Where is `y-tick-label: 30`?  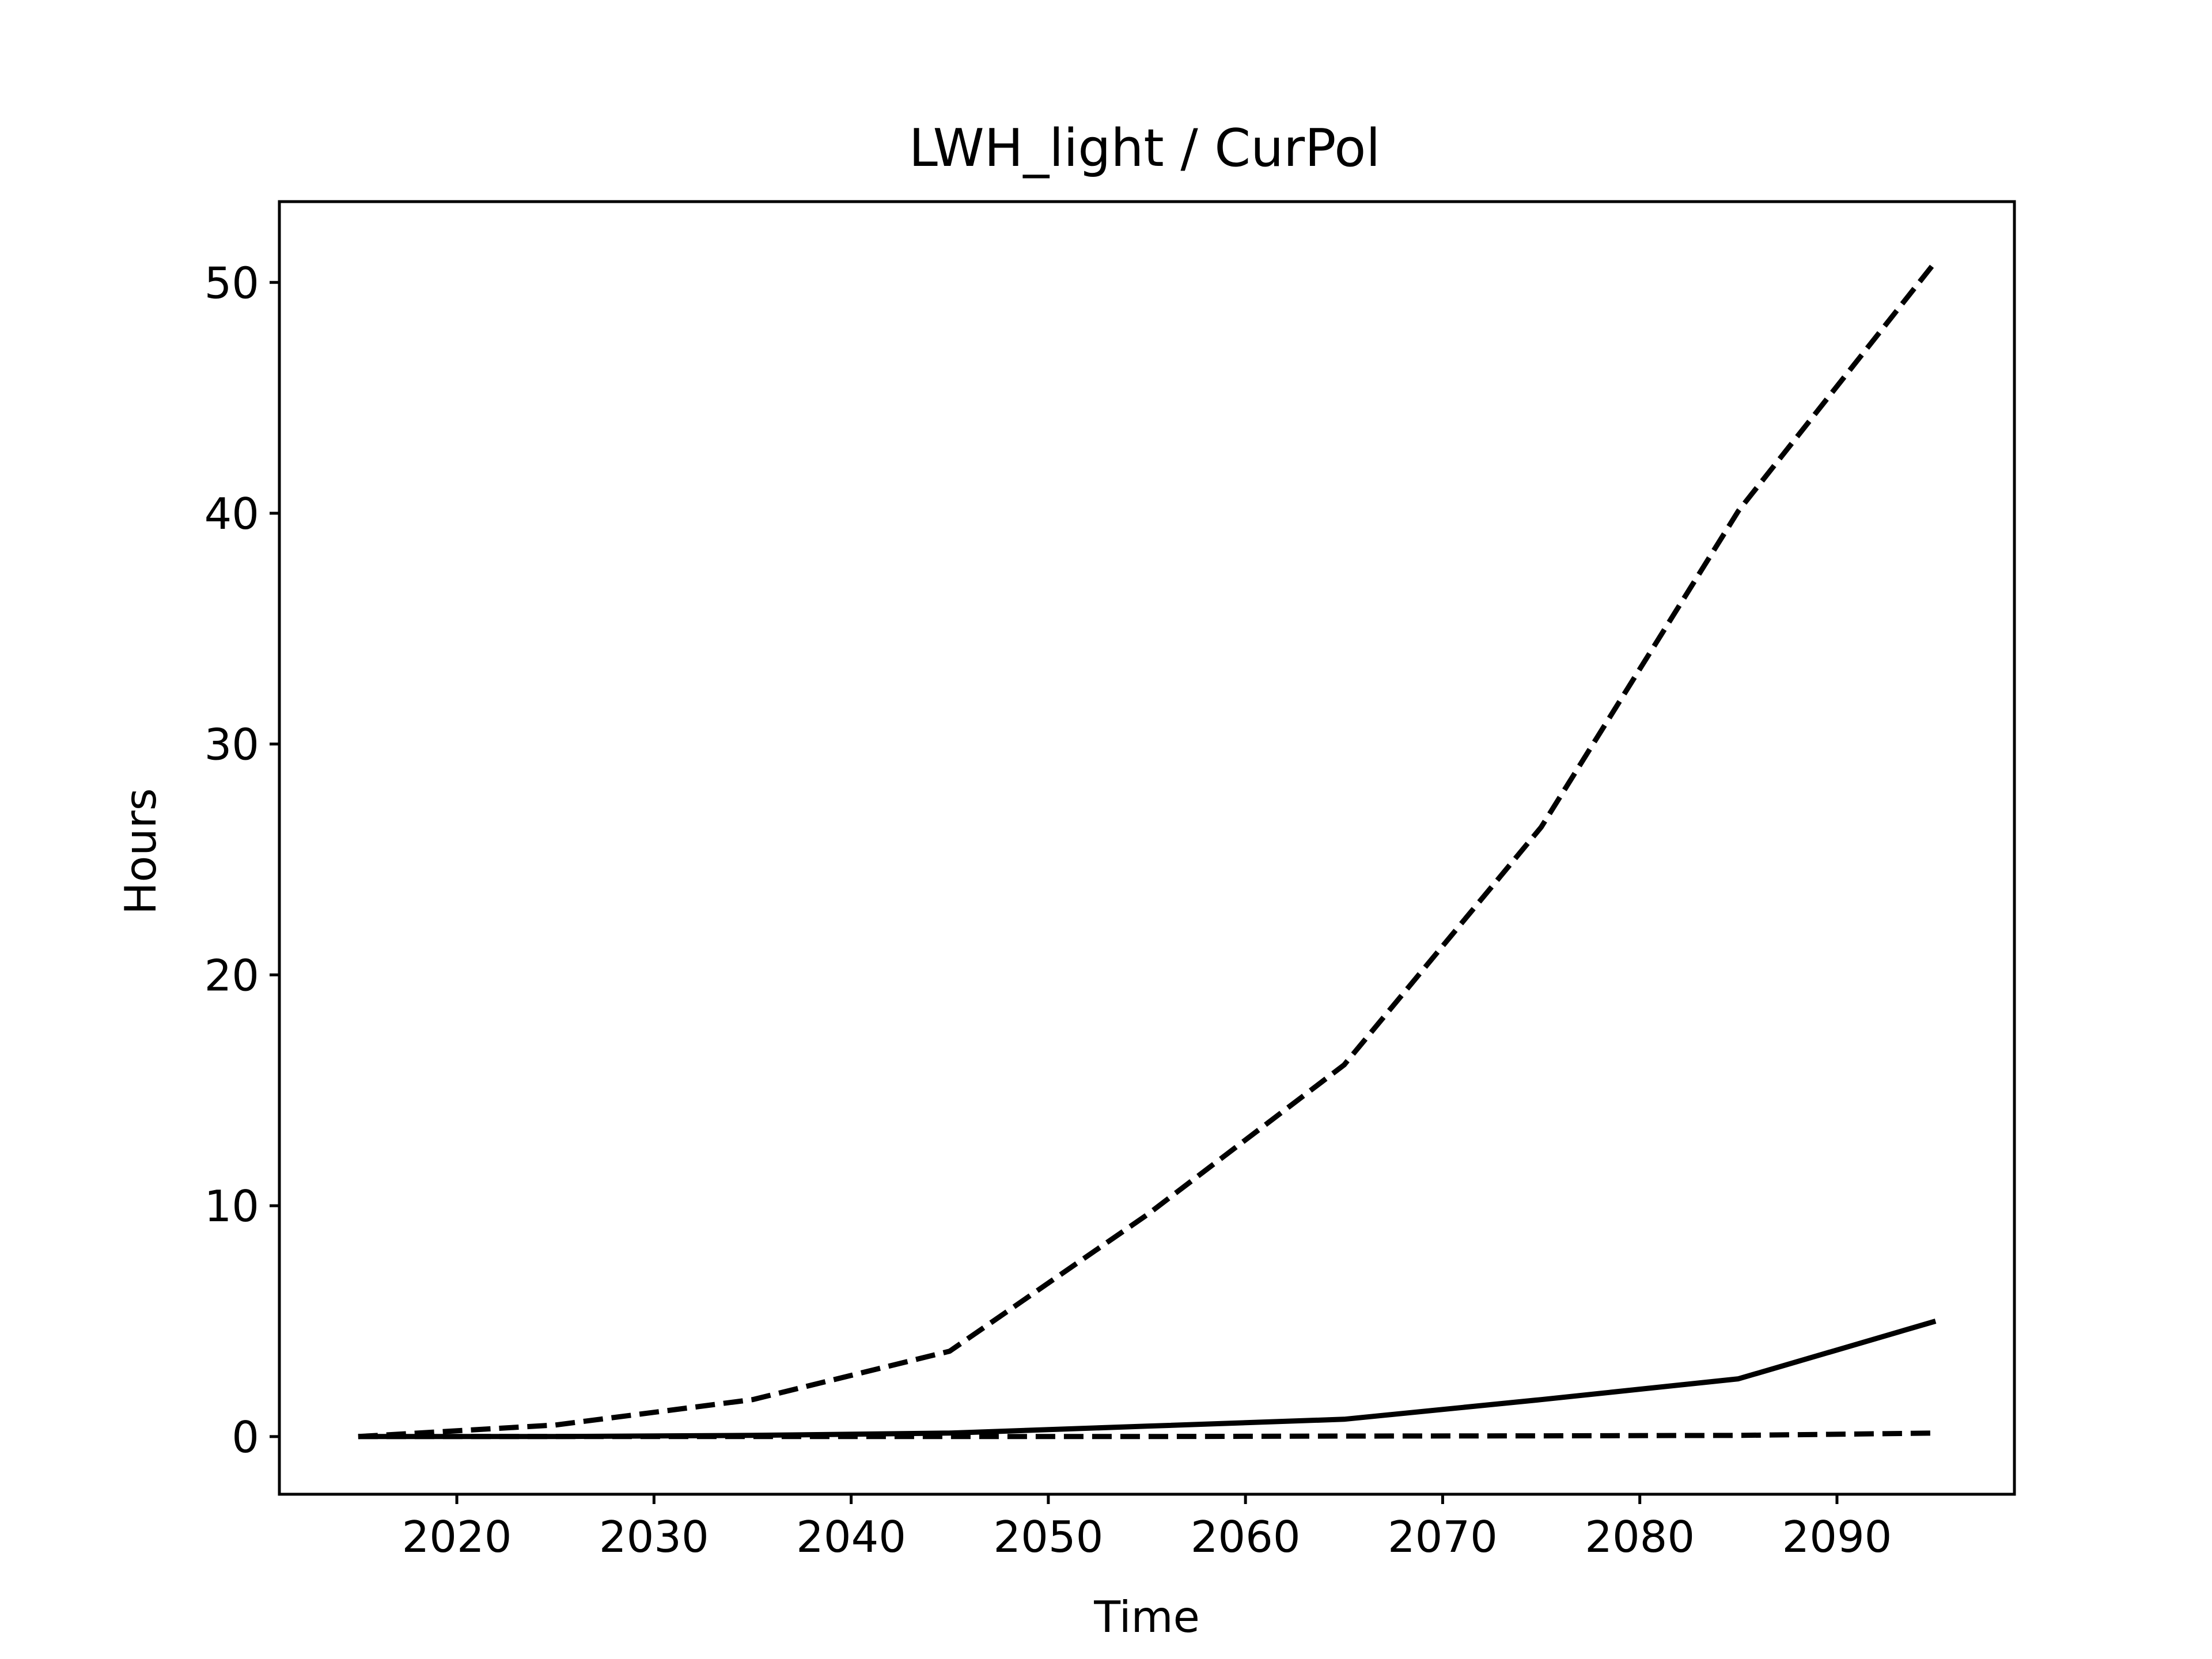
y-tick-label: 30 is located at coordinates (231, 744).